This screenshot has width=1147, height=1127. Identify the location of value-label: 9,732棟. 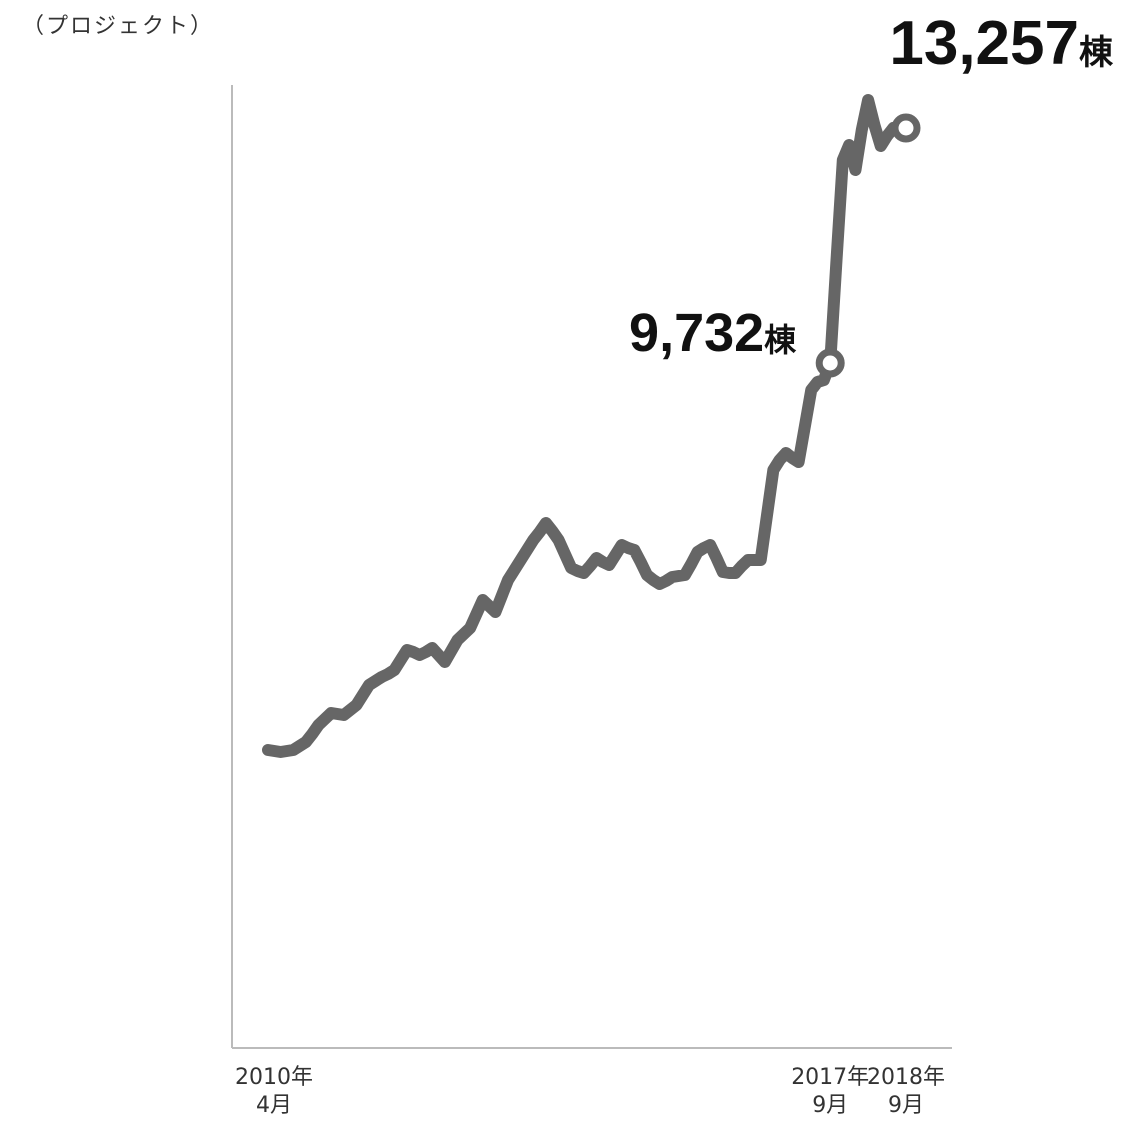
(713, 333).